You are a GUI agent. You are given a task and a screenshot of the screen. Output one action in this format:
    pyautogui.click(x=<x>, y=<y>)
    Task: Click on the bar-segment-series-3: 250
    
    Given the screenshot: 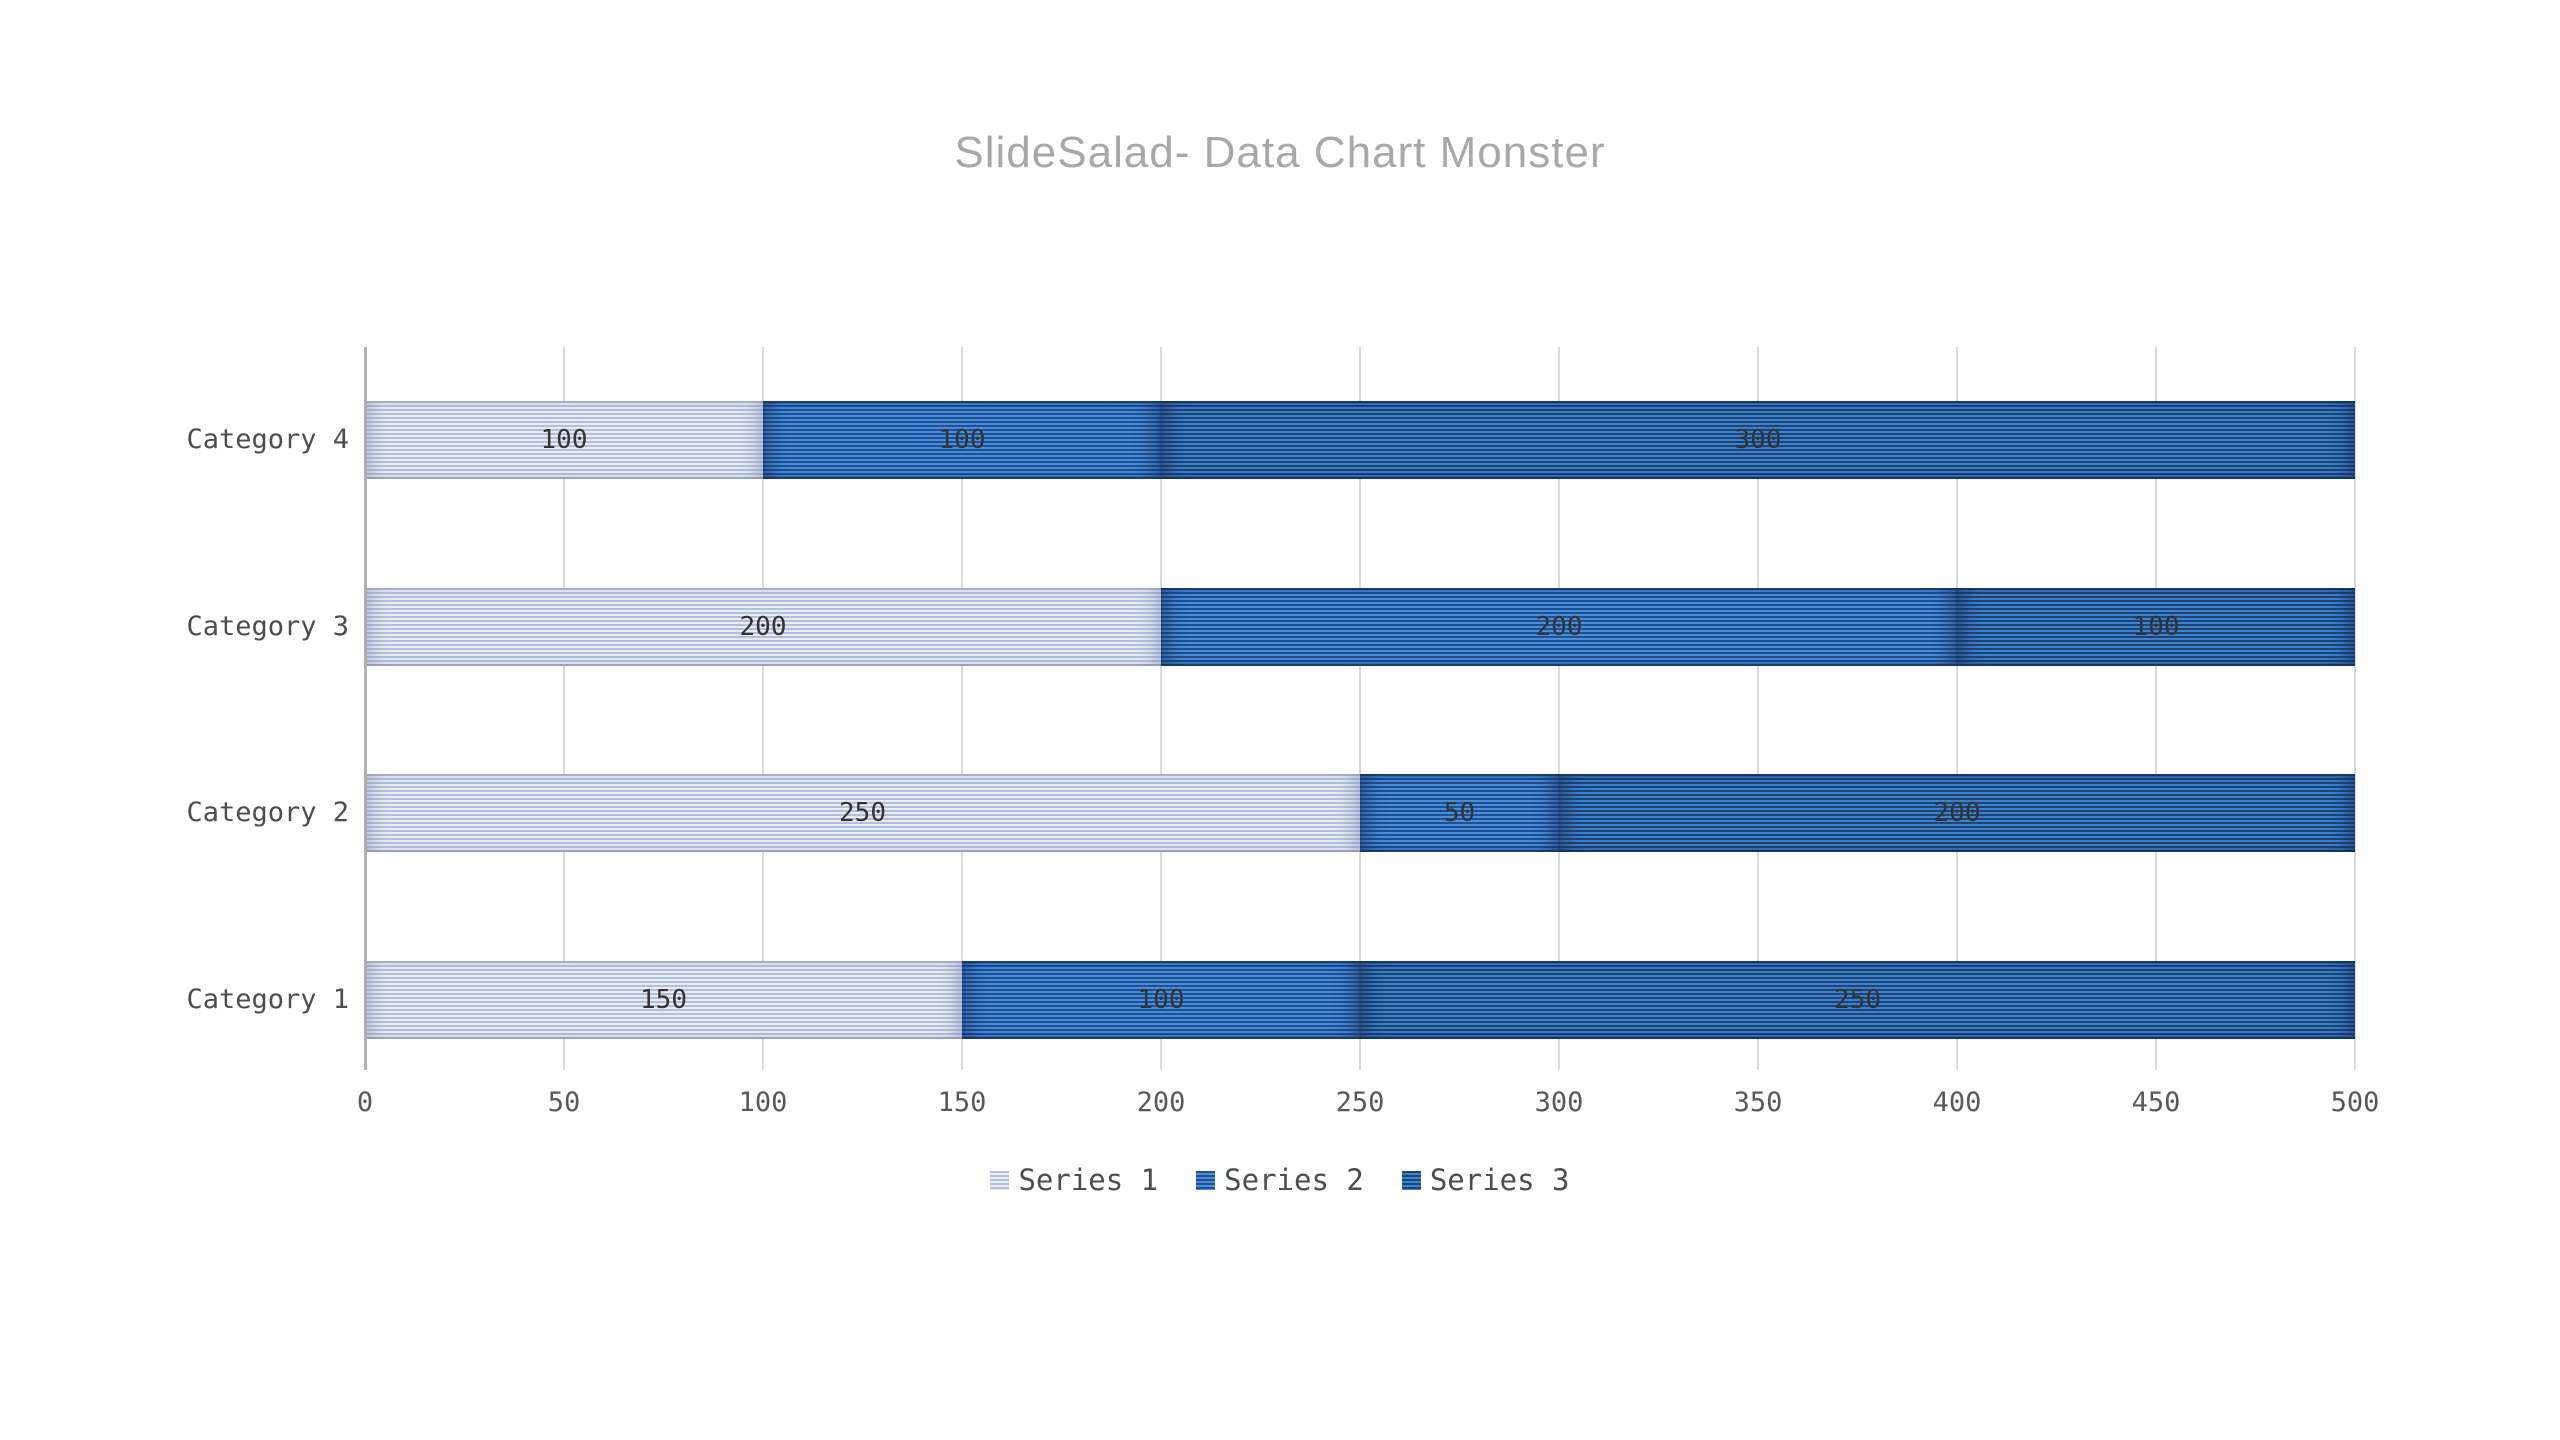 What is the action you would take?
    pyautogui.click(x=1857, y=999)
    